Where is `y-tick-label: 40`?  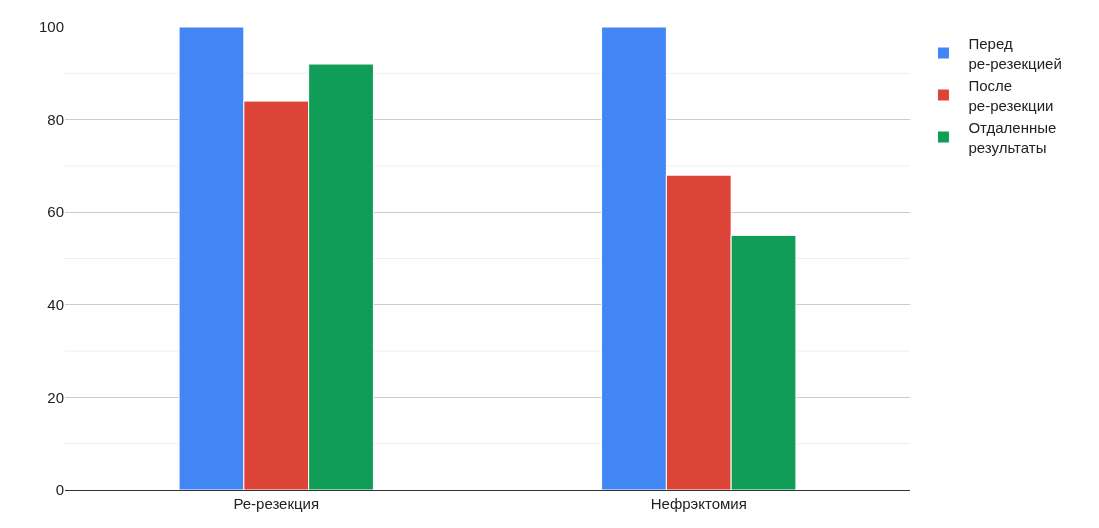
y-tick-label: 40 is located at coordinates (55, 305).